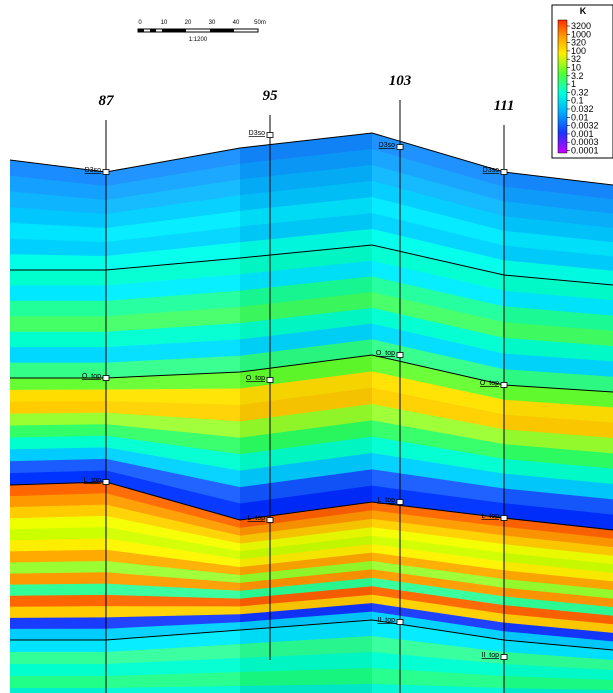 This screenshot has height=693, width=613. What do you see at coordinates (188, 23) in the screenshot?
I see `scale-tick-label: 20` at bounding box center [188, 23].